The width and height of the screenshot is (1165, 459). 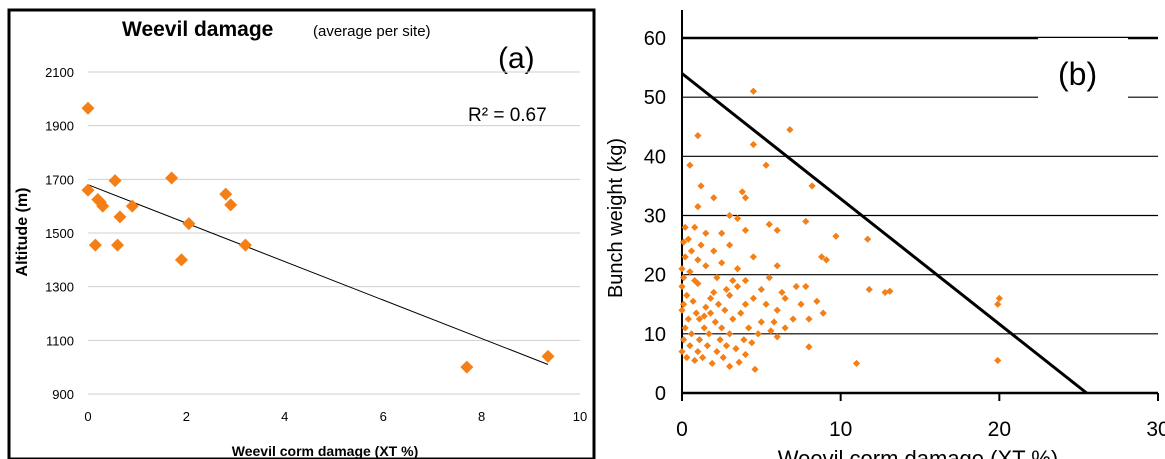 What do you see at coordinates (999, 429) in the screenshot?
I see `x-tick-label: 20` at bounding box center [999, 429].